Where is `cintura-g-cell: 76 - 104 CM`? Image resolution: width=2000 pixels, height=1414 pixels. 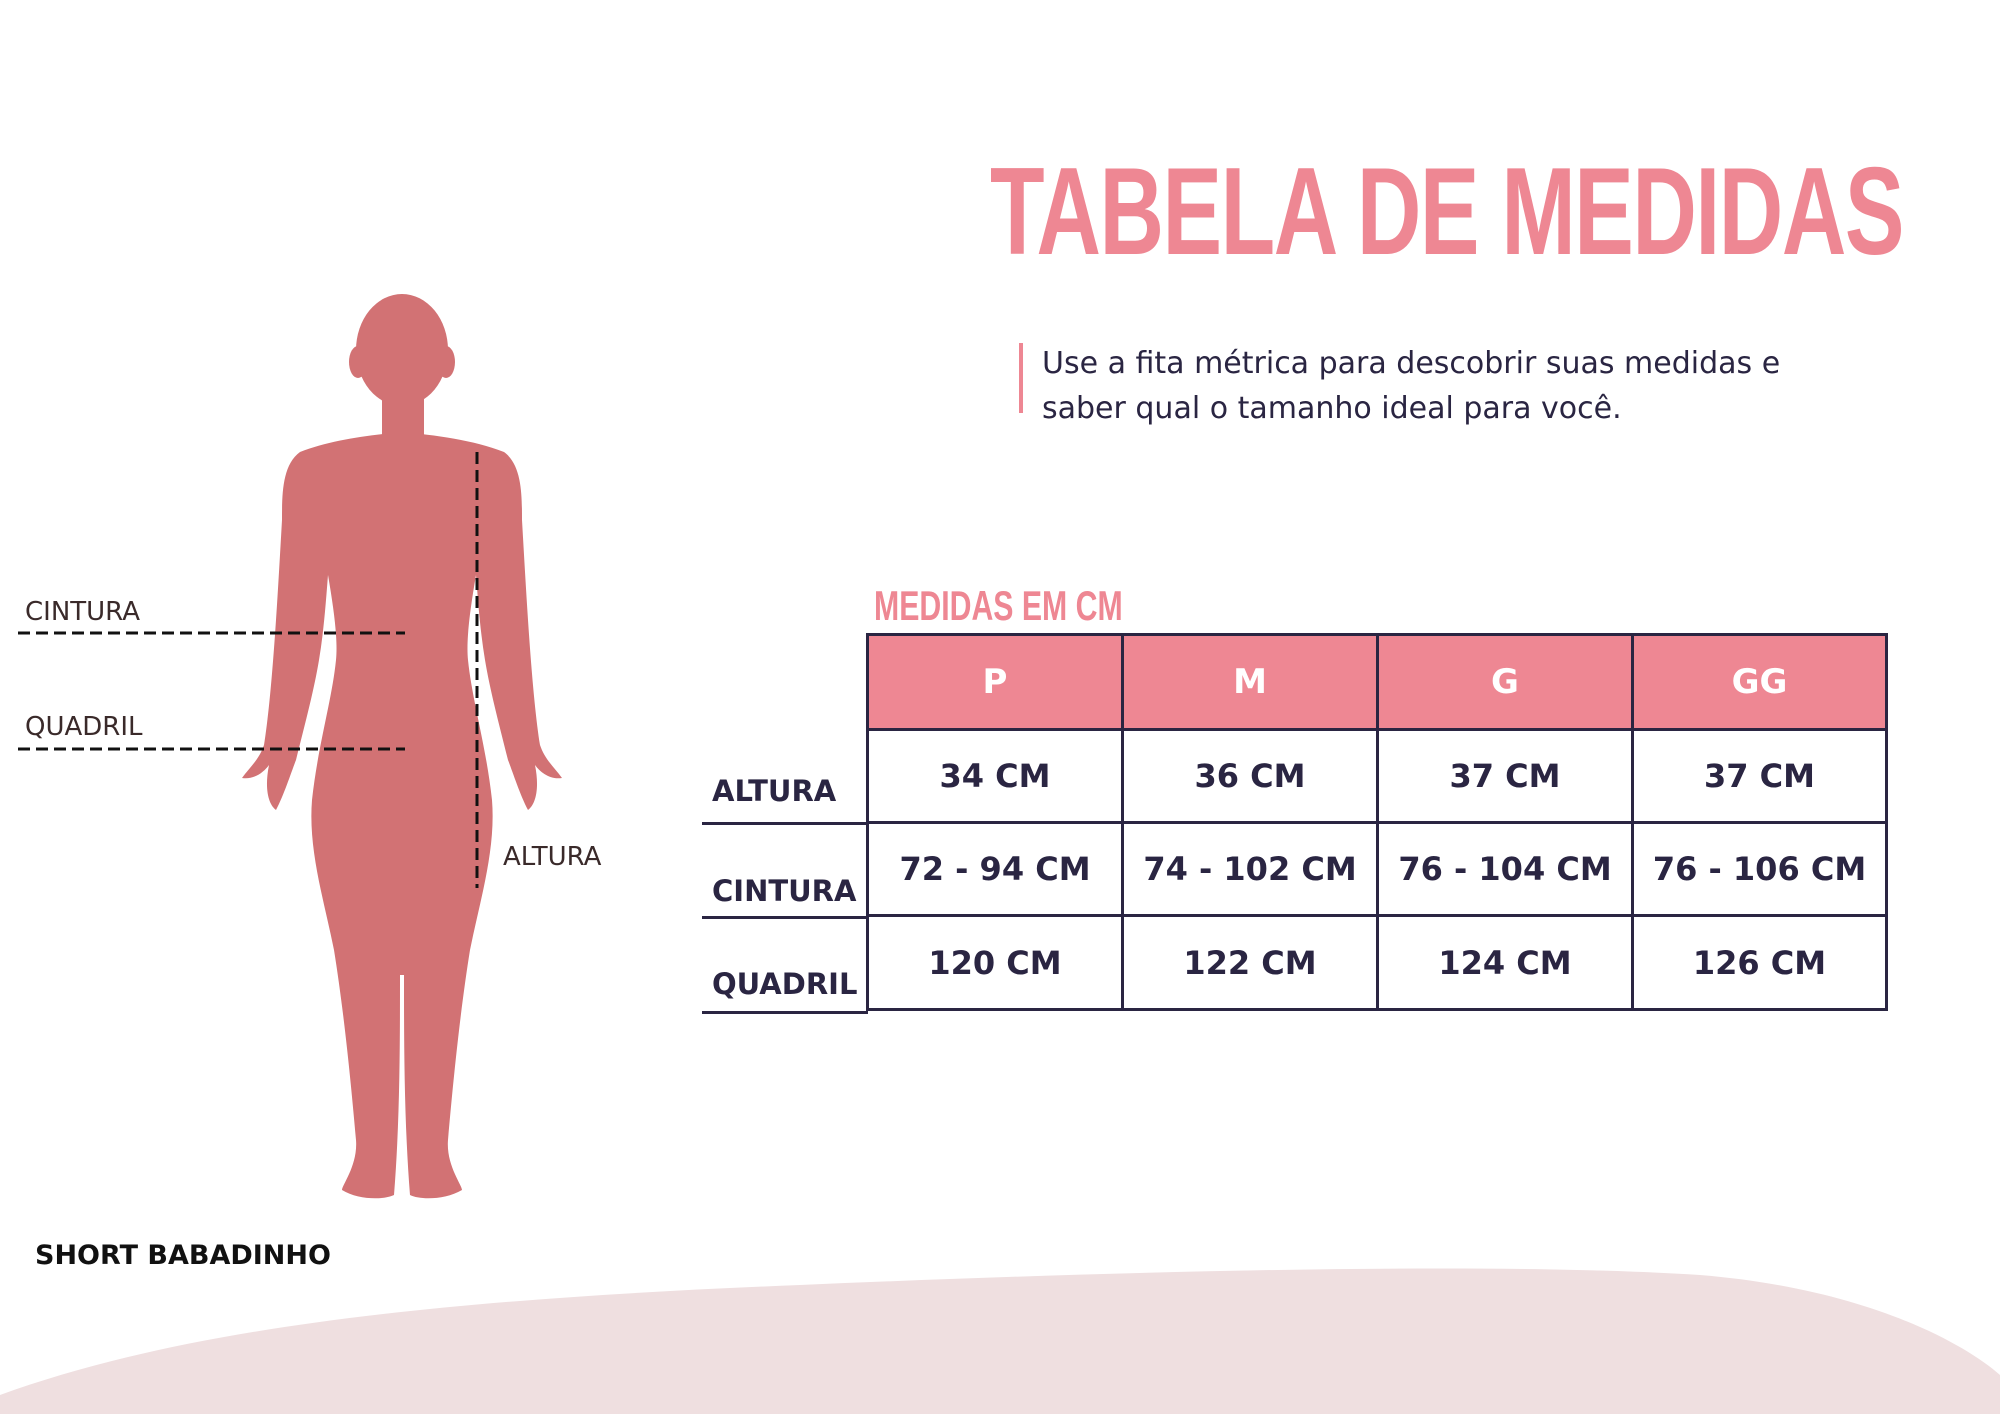
cintura-g-cell: 76 - 104 CM is located at coordinates (1505, 869).